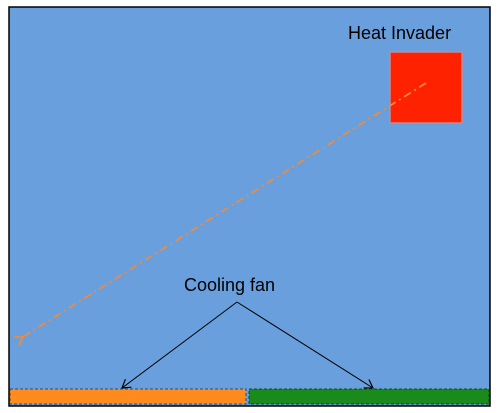 The image size is (498, 413). What do you see at coordinates (426, 87) in the screenshot?
I see `heat-invader-square` at bounding box center [426, 87].